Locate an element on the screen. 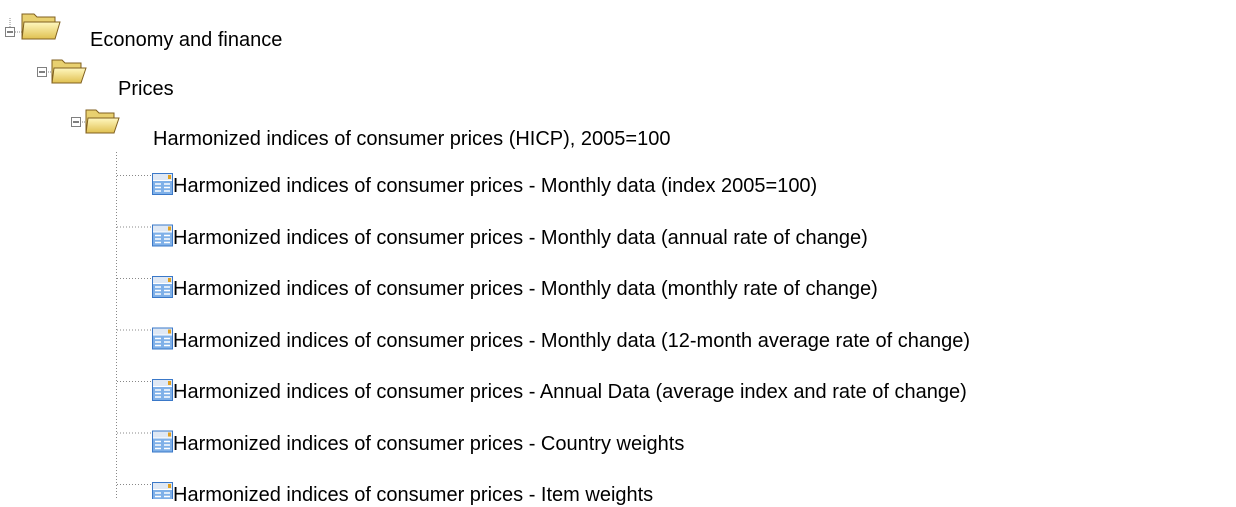  icon-body is located at coordinates (162, 494).